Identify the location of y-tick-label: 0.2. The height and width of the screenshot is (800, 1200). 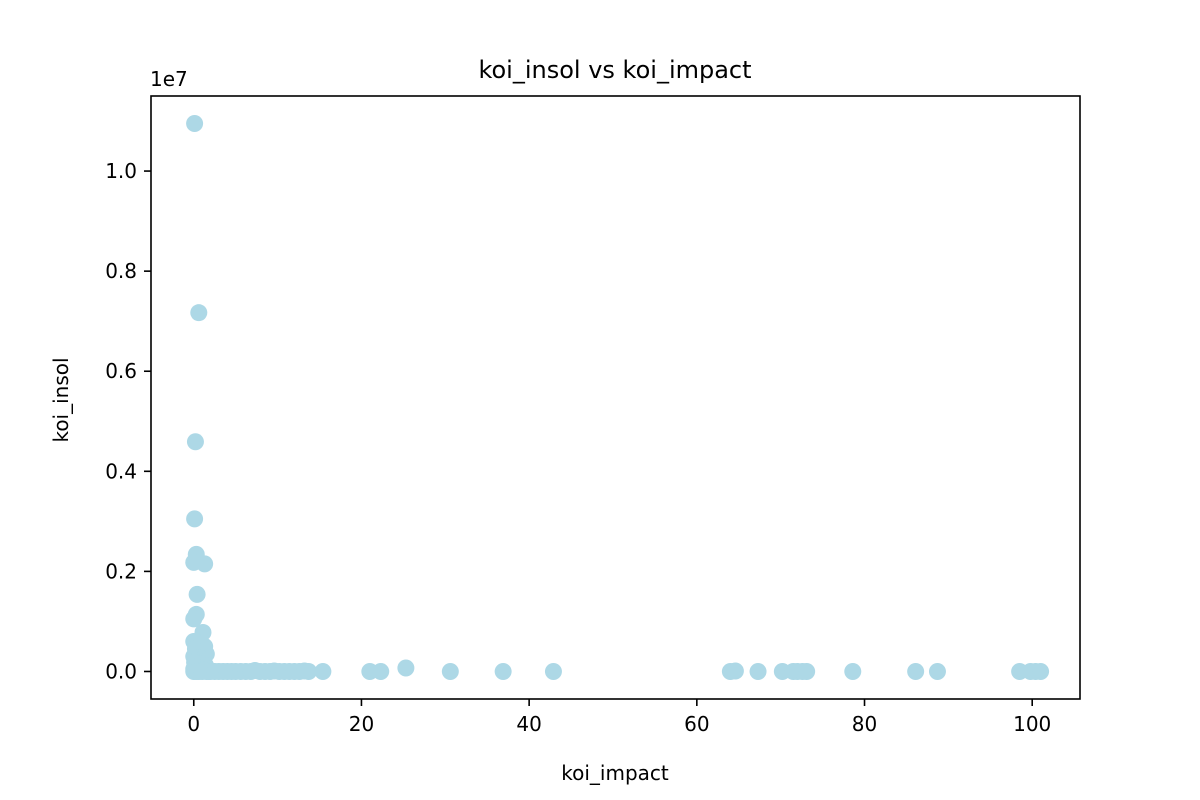
(121, 571).